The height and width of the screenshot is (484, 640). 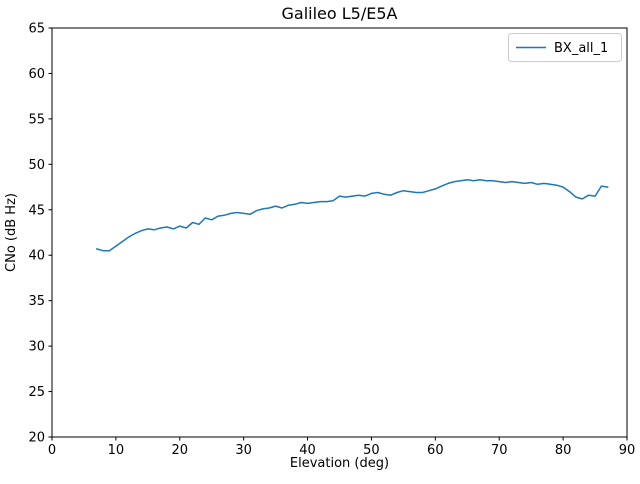 I want to click on x-tick-label: 80, so click(x=563, y=450).